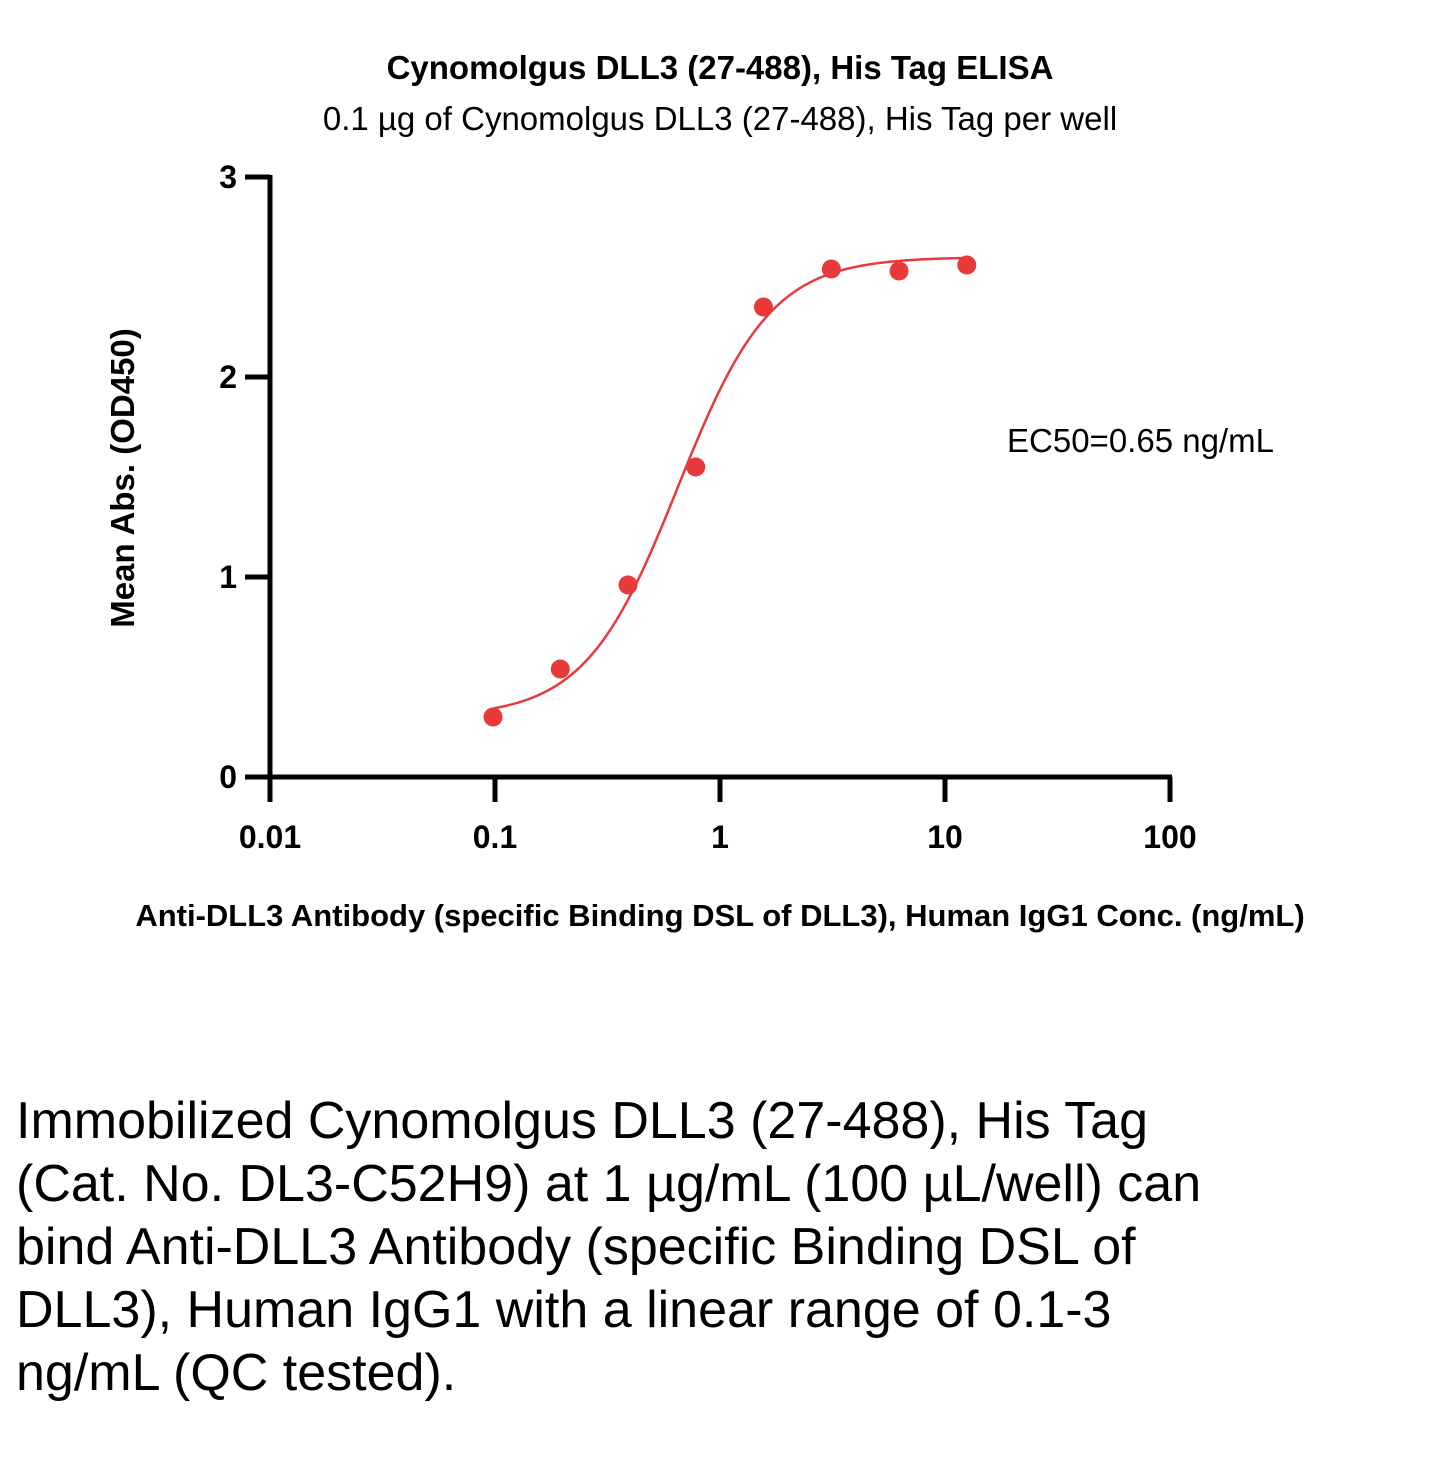 The width and height of the screenshot is (1443, 1481). Describe the element at coordinates (228, 577) in the screenshot. I see `y-tick-label: 1` at that location.